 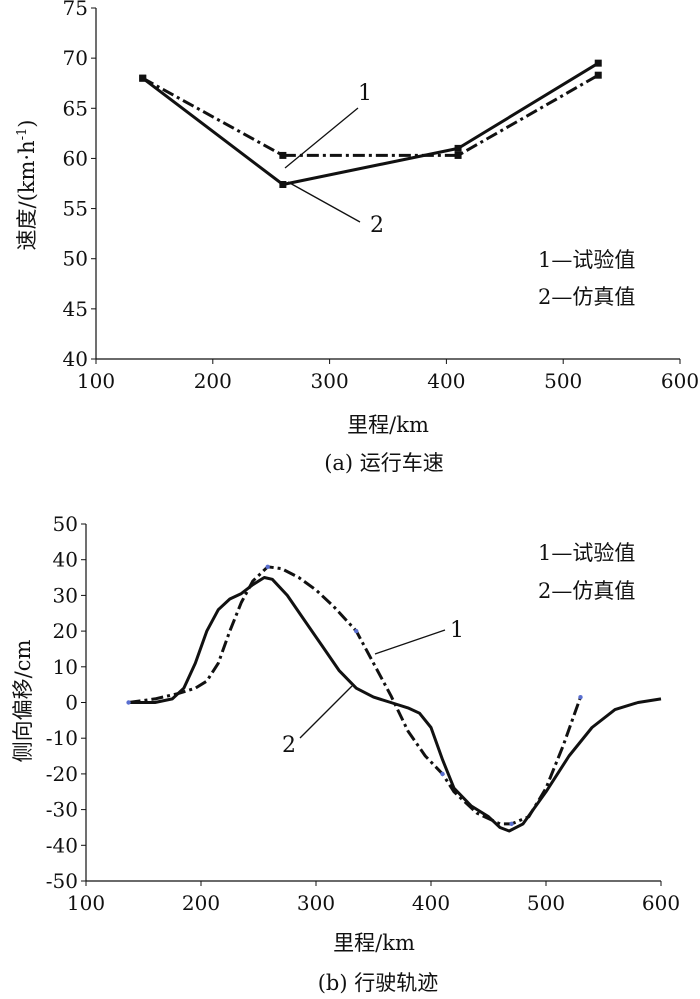 I want to click on trajectory-y-tick-label: -30, so click(x=62, y=810).